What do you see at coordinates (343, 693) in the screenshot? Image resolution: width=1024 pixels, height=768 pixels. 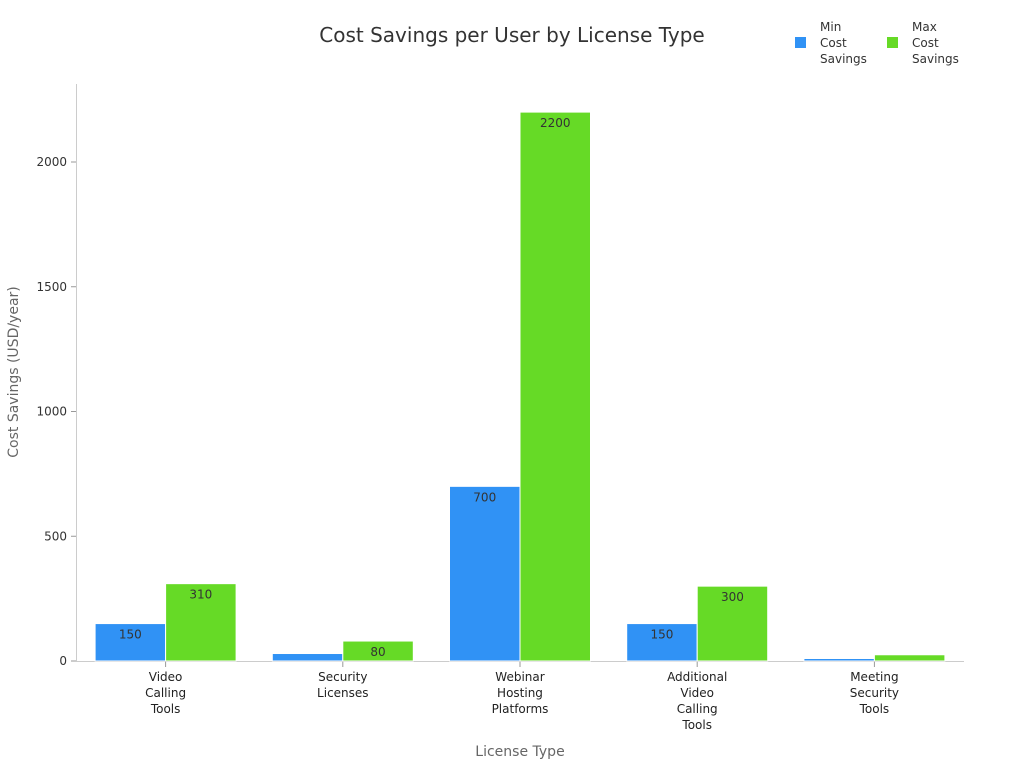 I see `x-tick-label: Licenses` at bounding box center [343, 693].